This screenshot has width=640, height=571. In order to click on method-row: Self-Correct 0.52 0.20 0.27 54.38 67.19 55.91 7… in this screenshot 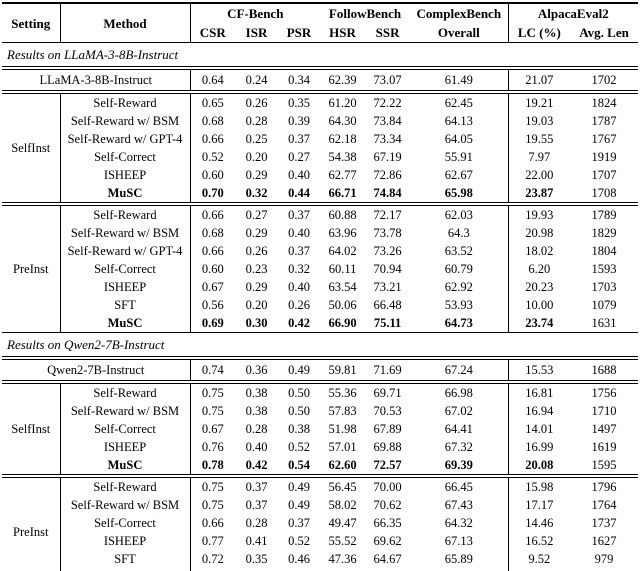, I will do `click(320, 157)`.